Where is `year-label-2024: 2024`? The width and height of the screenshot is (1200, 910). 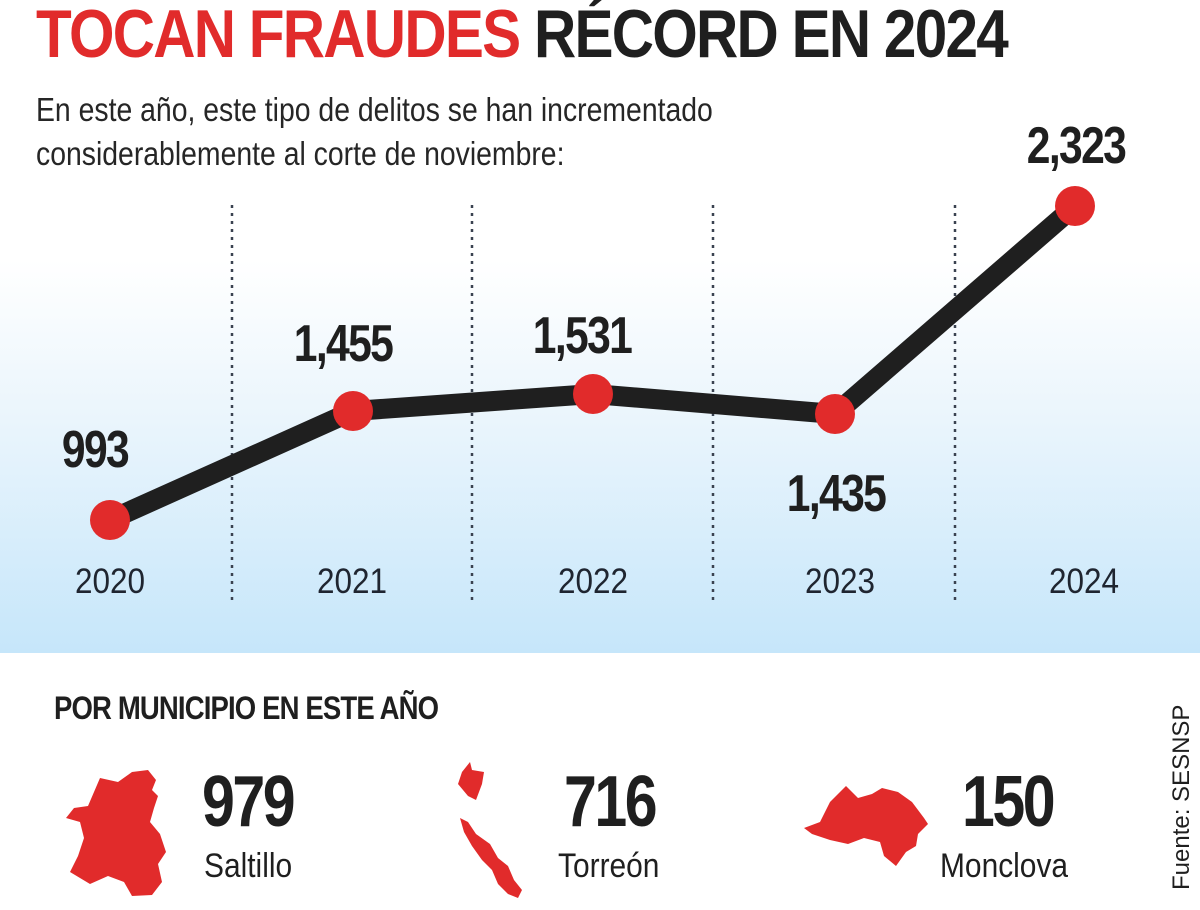 year-label-2024: 2024 is located at coordinates (1084, 581).